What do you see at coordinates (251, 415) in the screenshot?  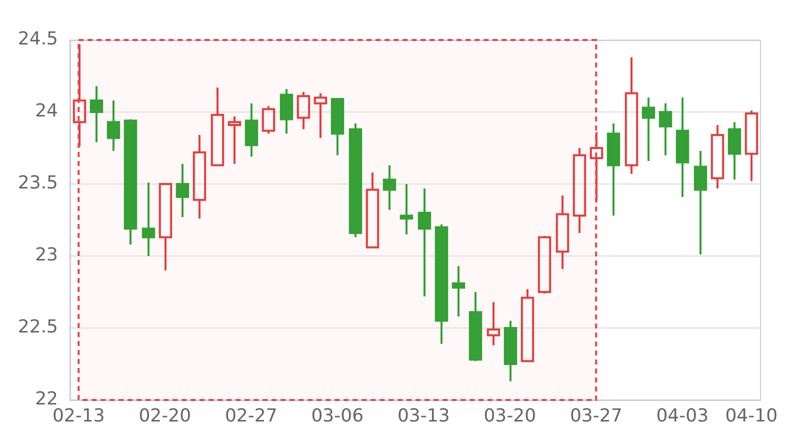 I see `x-tick-label: 02-27` at bounding box center [251, 415].